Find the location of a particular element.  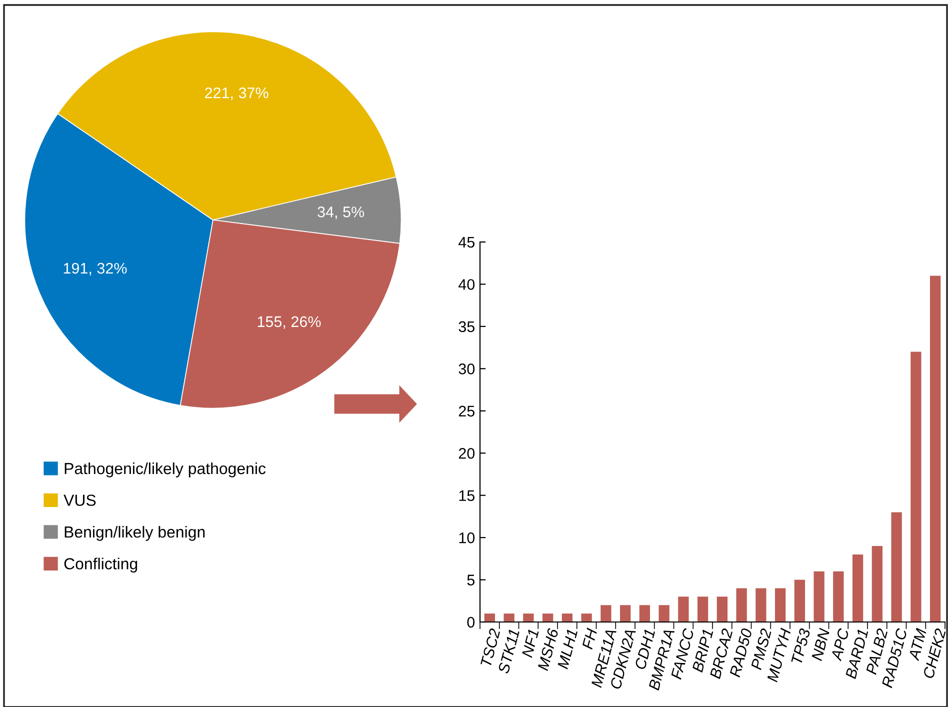

y-tick-label: 10 is located at coordinates (467, 538).